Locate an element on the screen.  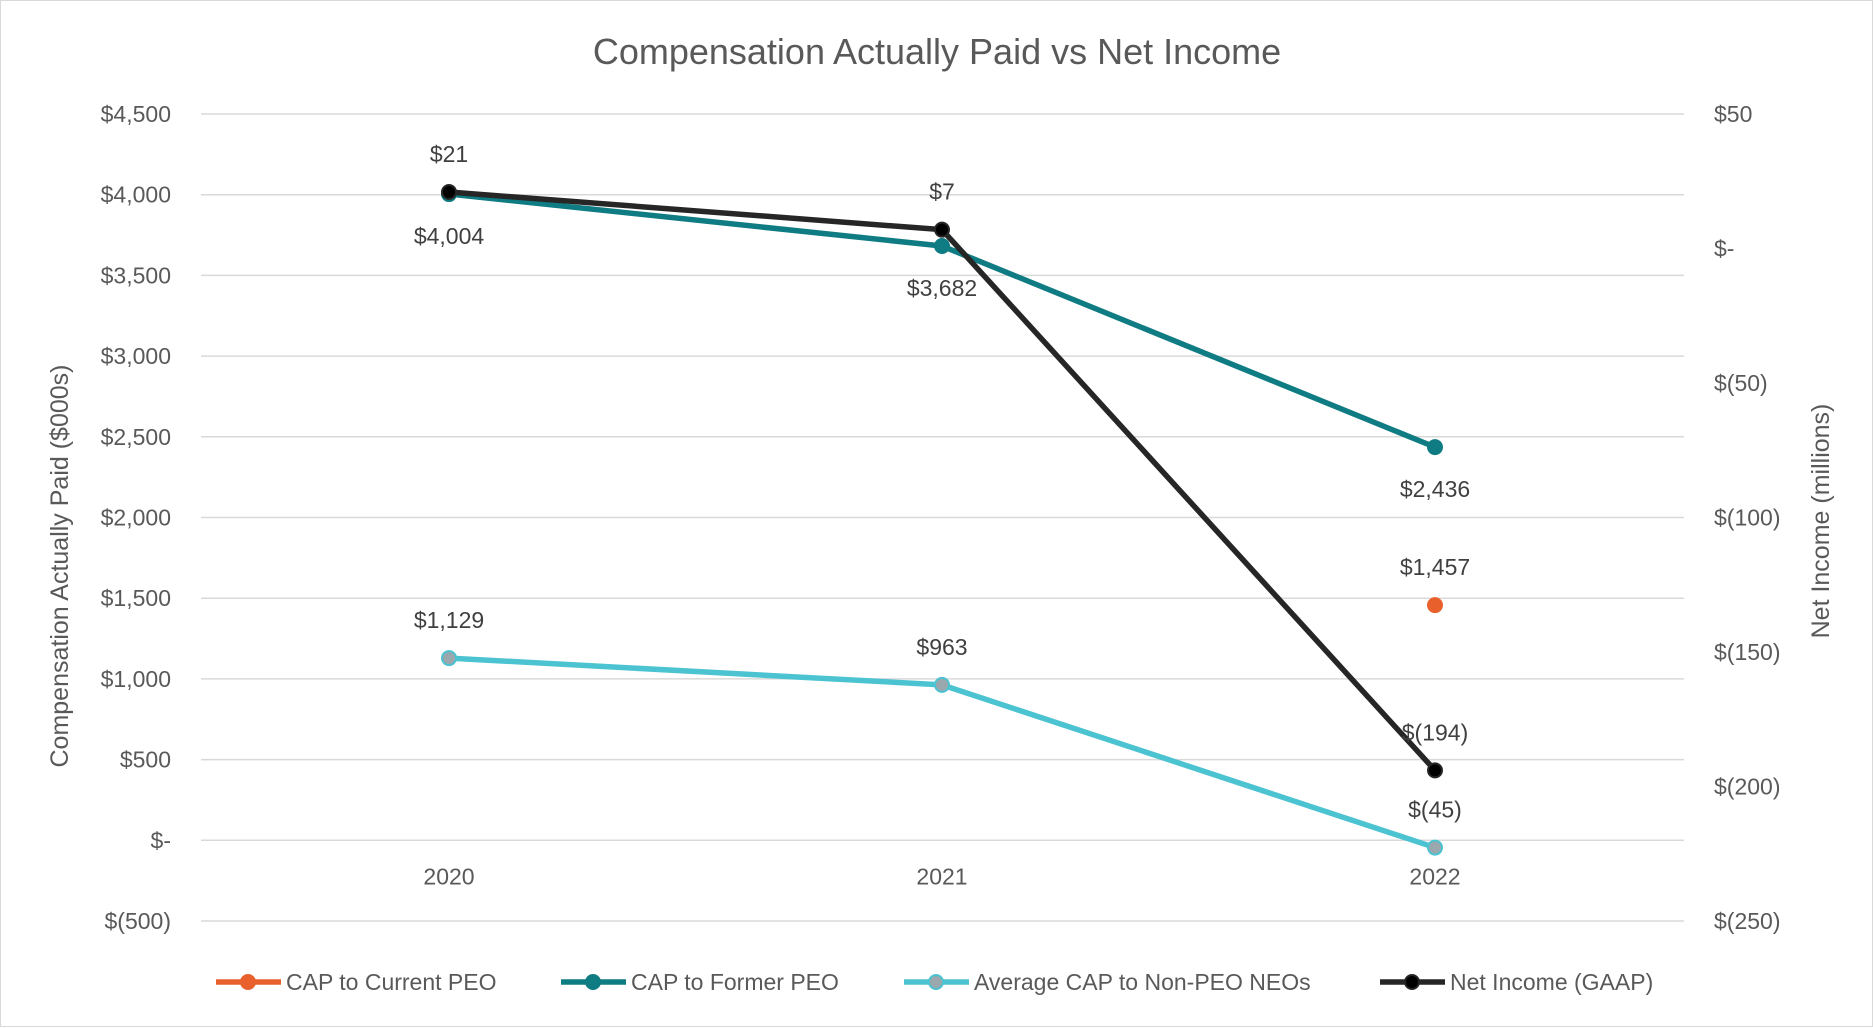
x-tick-label: 2022 is located at coordinates (1434, 876).